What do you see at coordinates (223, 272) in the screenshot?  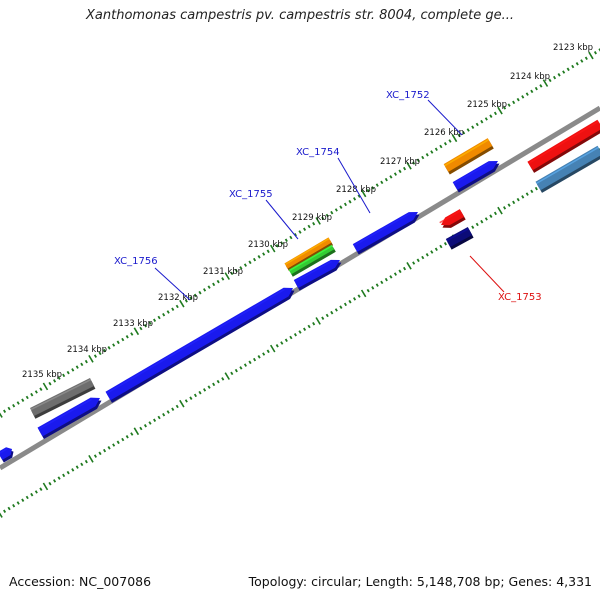 I see `tick-label: 2131 kbp` at bounding box center [223, 272].